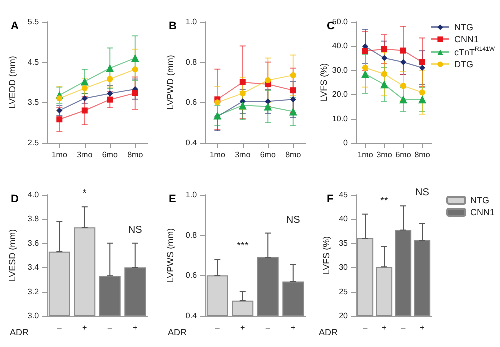 The width and height of the screenshot is (500, 347). Describe the element at coordinates (344, 291) in the screenshot. I see `y-tick-label: 25` at that location.